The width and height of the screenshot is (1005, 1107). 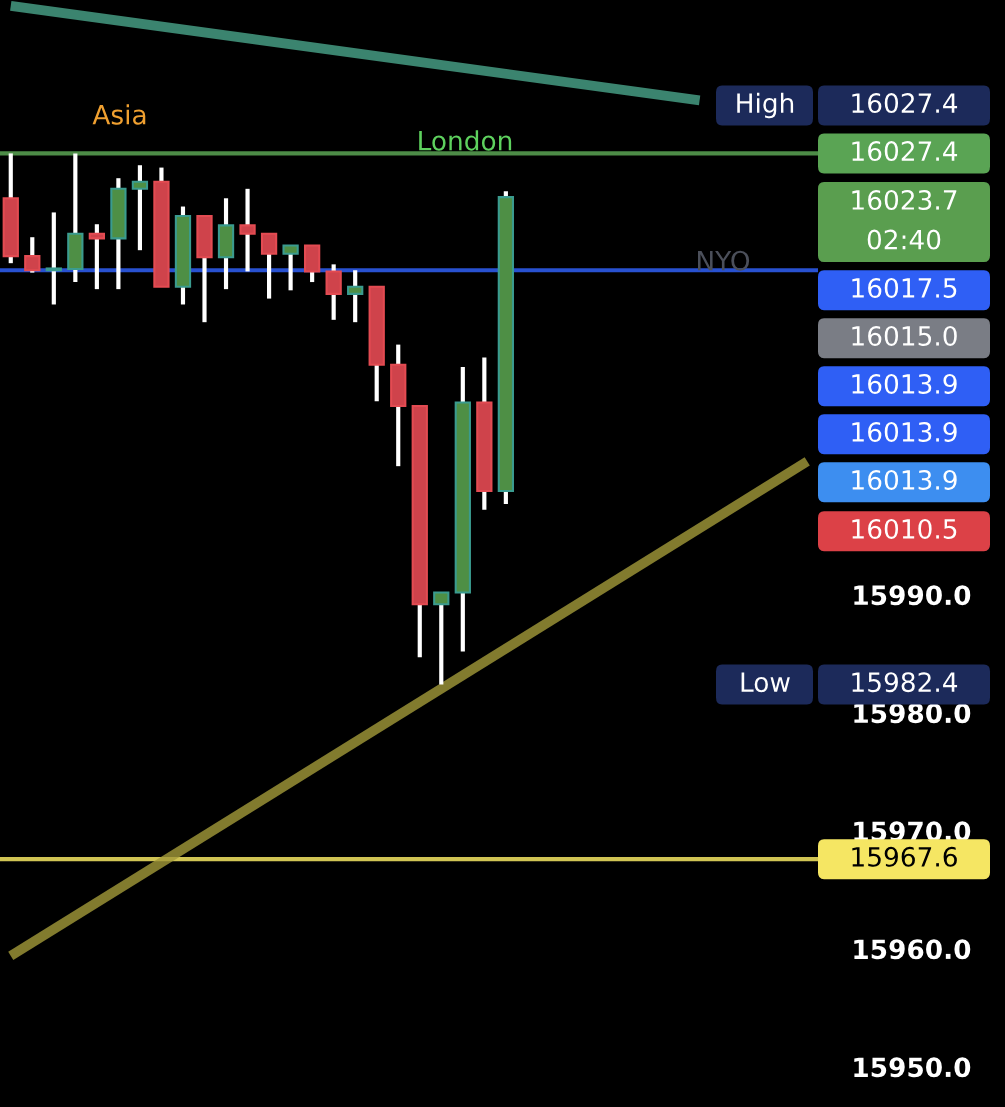 I want to click on text: 16027.4, so click(x=905, y=103).